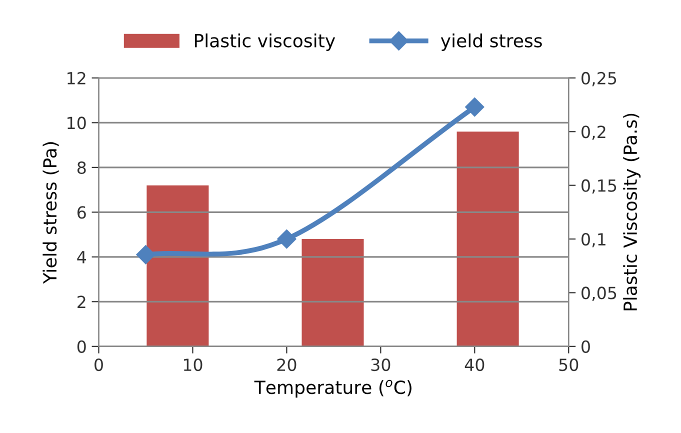  I want to click on y2-tick-label: 0,2, so click(594, 133).